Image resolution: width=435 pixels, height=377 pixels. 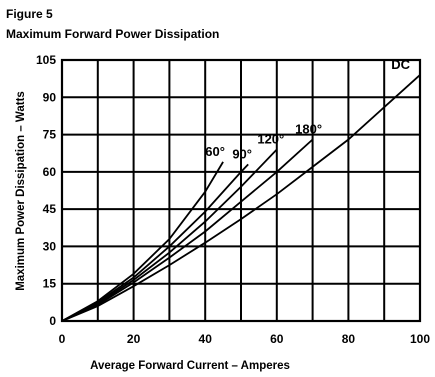 I want to click on y-tick-label: 105, so click(x=46, y=60).